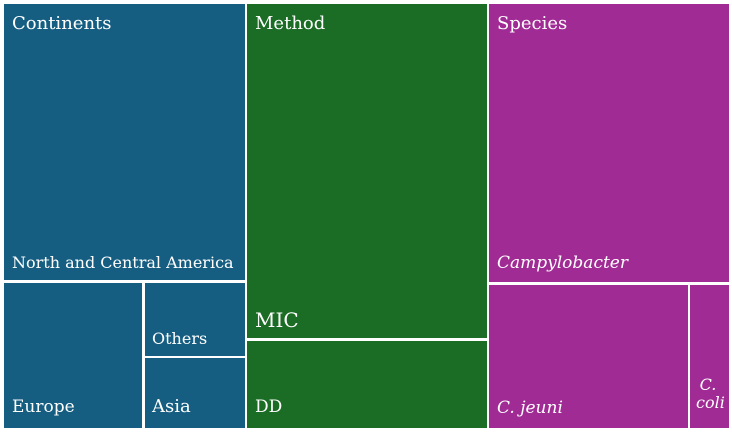  Describe the element at coordinates (290, 23) in the screenshot. I see `group-header-method: Method` at that location.